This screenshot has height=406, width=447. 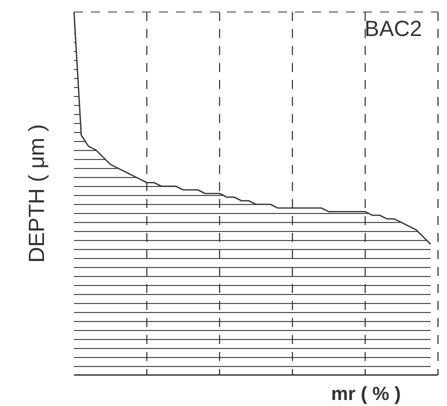 I want to click on x-axis-title: mr ( % ), so click(x=366, y=394).